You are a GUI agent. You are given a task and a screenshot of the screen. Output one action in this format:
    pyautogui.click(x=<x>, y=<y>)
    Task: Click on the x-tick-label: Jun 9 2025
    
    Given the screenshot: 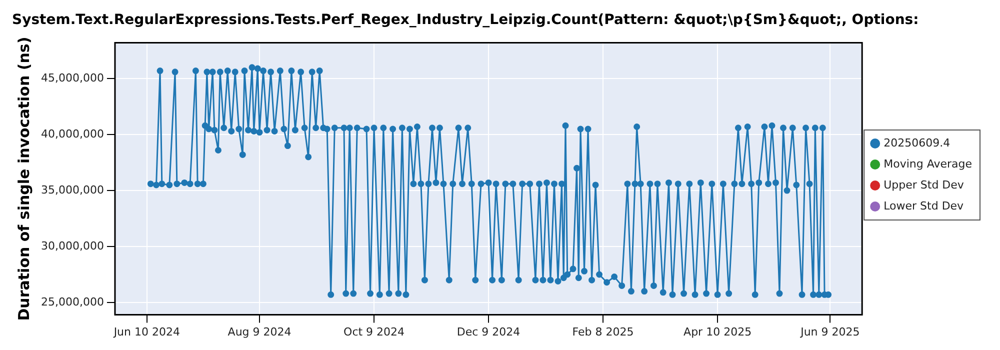 What is the action you would take?
    pyautogui.click(x=830, y=331)
    